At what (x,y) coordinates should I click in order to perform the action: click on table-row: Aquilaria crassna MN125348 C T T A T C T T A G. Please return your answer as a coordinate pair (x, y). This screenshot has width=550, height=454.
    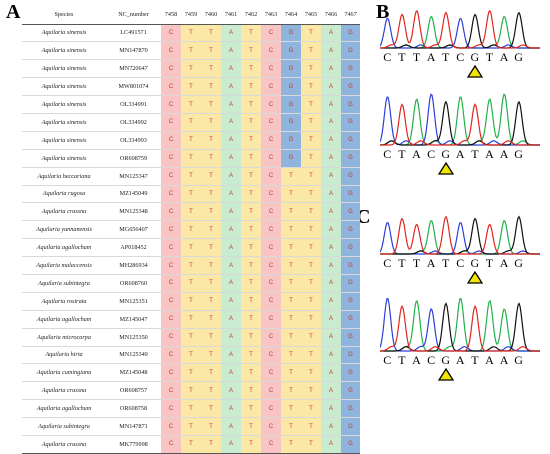
    Looking at the image, I should click on (191, 211).